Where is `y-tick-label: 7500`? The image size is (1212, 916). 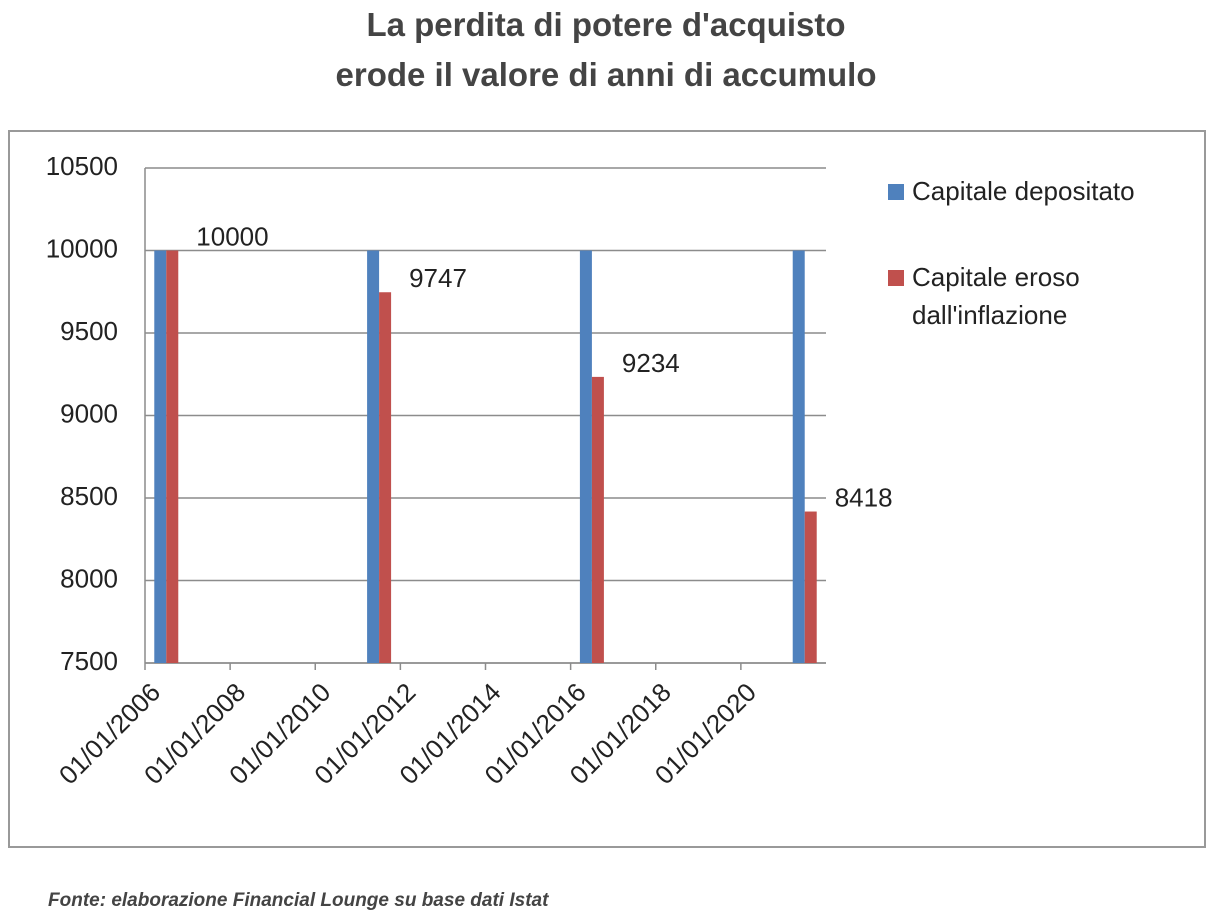 y-tick-label: 7500 is located at coordinates (89, 661).